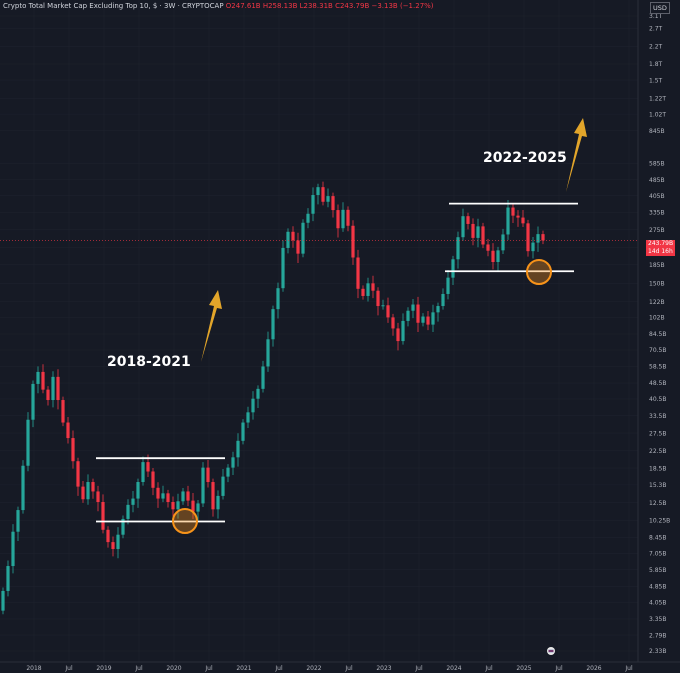  I want to click on x-tick-label: 2020, so click(173, 668).